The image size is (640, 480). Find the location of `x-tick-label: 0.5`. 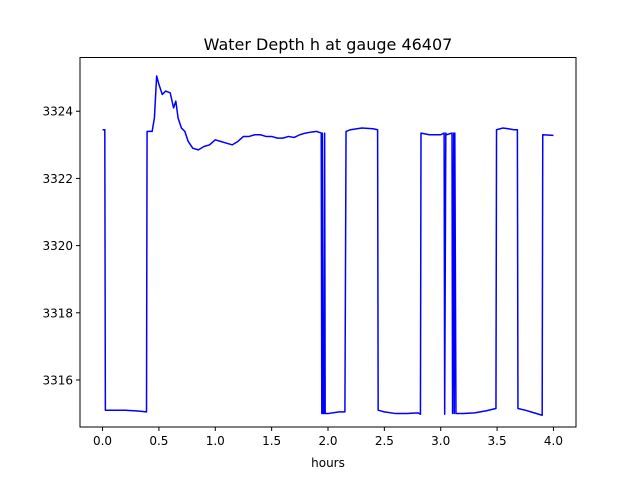

x-tick-label: 0.5 is located at coordinates (158, 441).